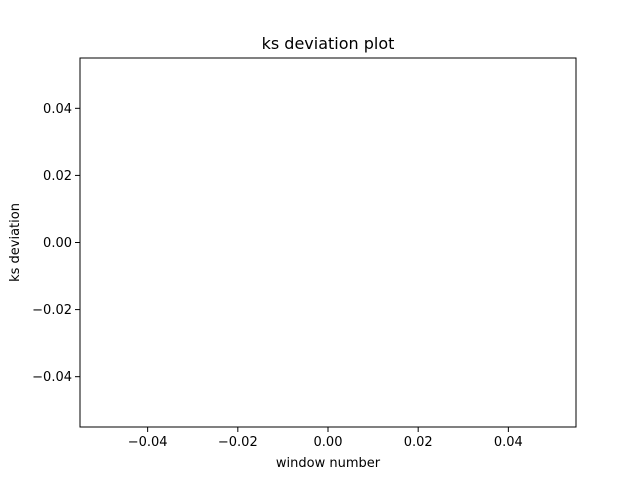  I want to click on y-tick-label: 0.00, so click(57, 243).